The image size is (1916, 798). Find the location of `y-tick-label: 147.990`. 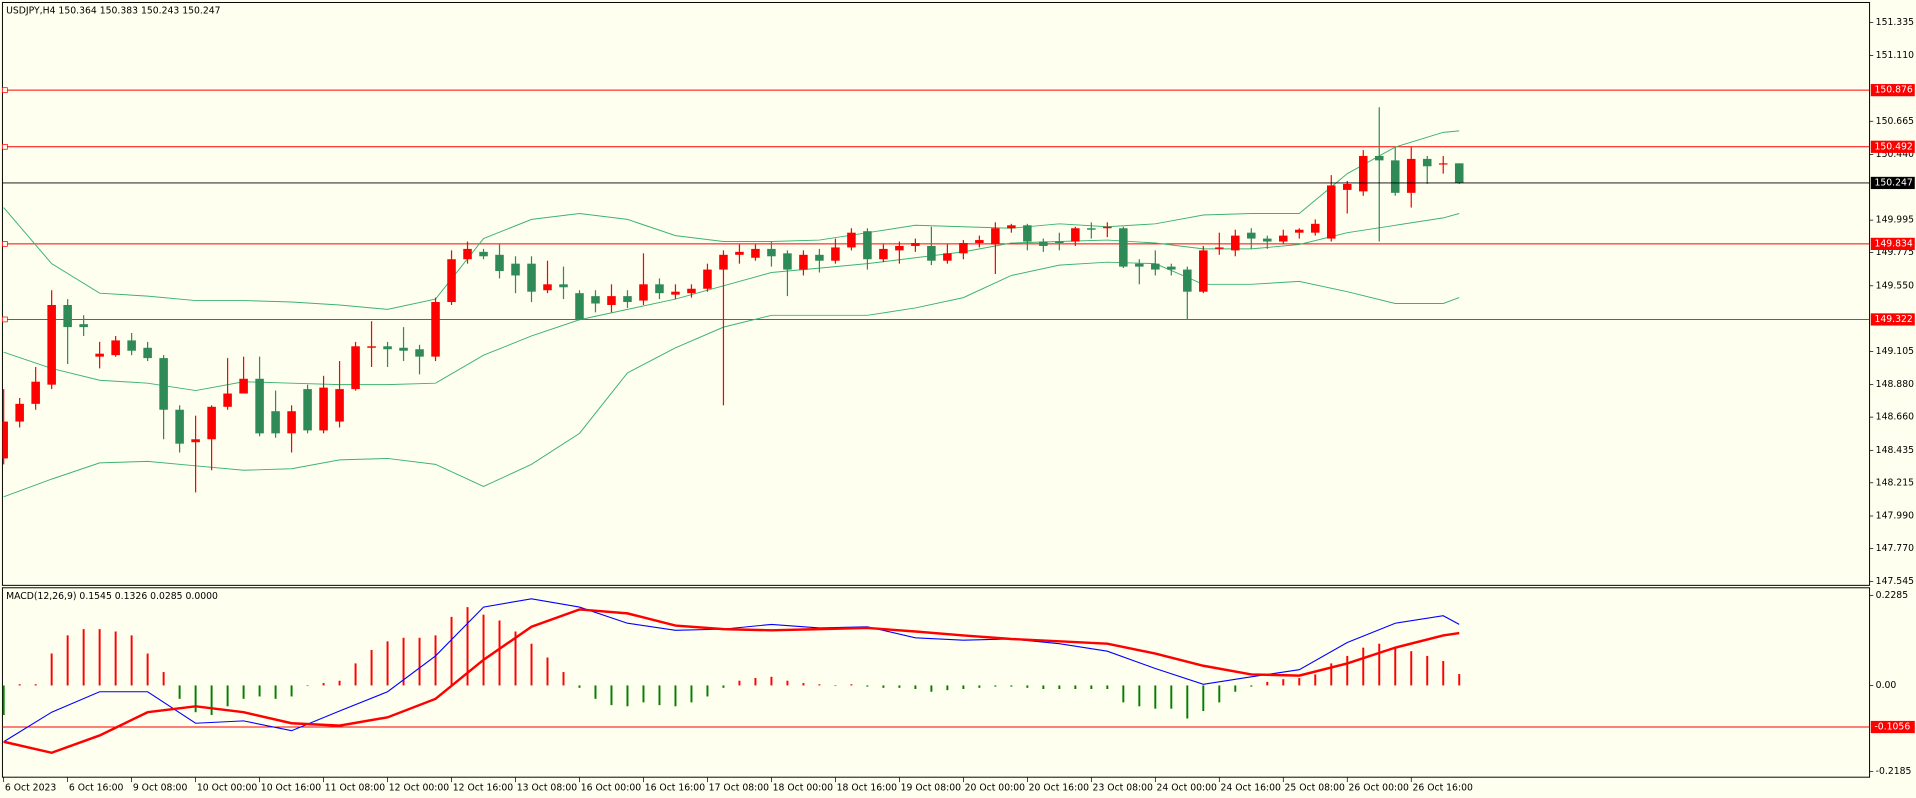

y-tick-label: 147.990 is located at coordinates (1895, 515).